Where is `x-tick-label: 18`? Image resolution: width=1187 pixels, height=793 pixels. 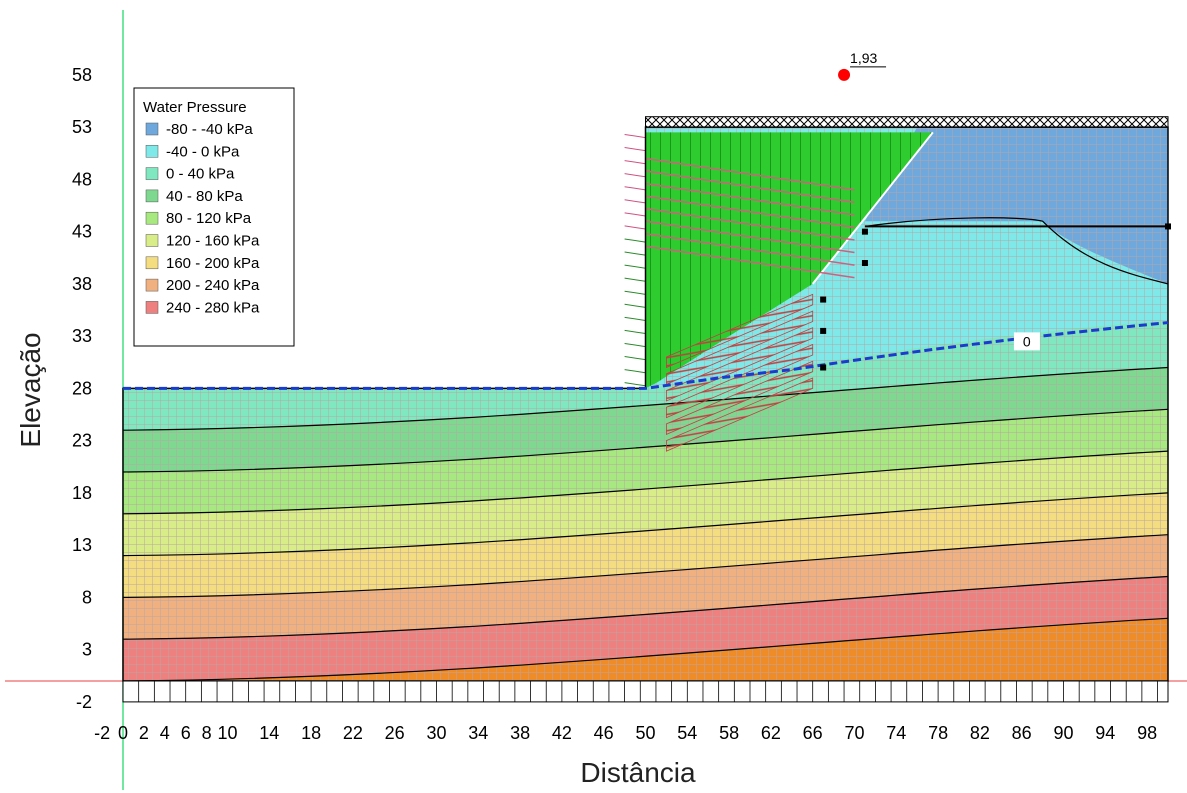 x-tick-label: 18 is located at coordinates (311, 733).